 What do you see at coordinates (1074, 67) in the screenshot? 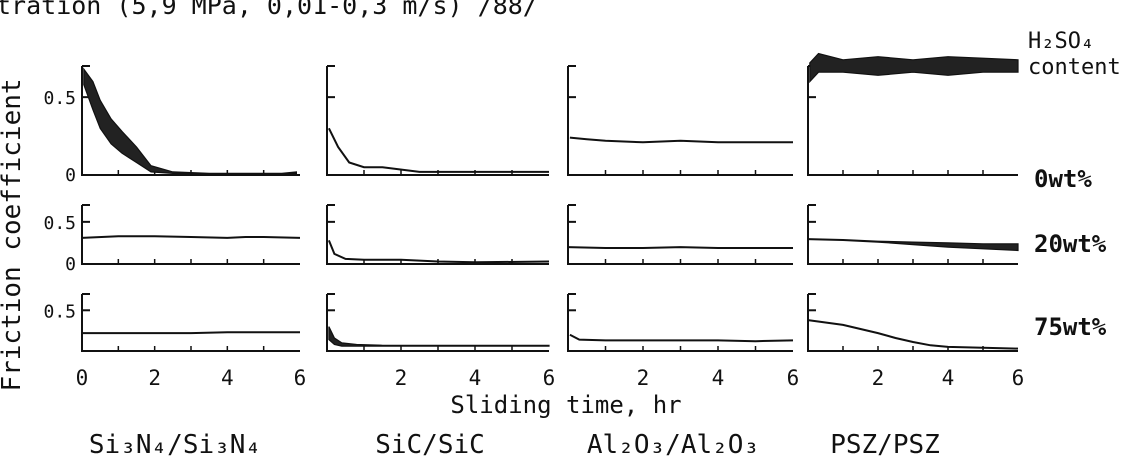
I see `content-header-line2: content` at bounding box center [1074, 67].